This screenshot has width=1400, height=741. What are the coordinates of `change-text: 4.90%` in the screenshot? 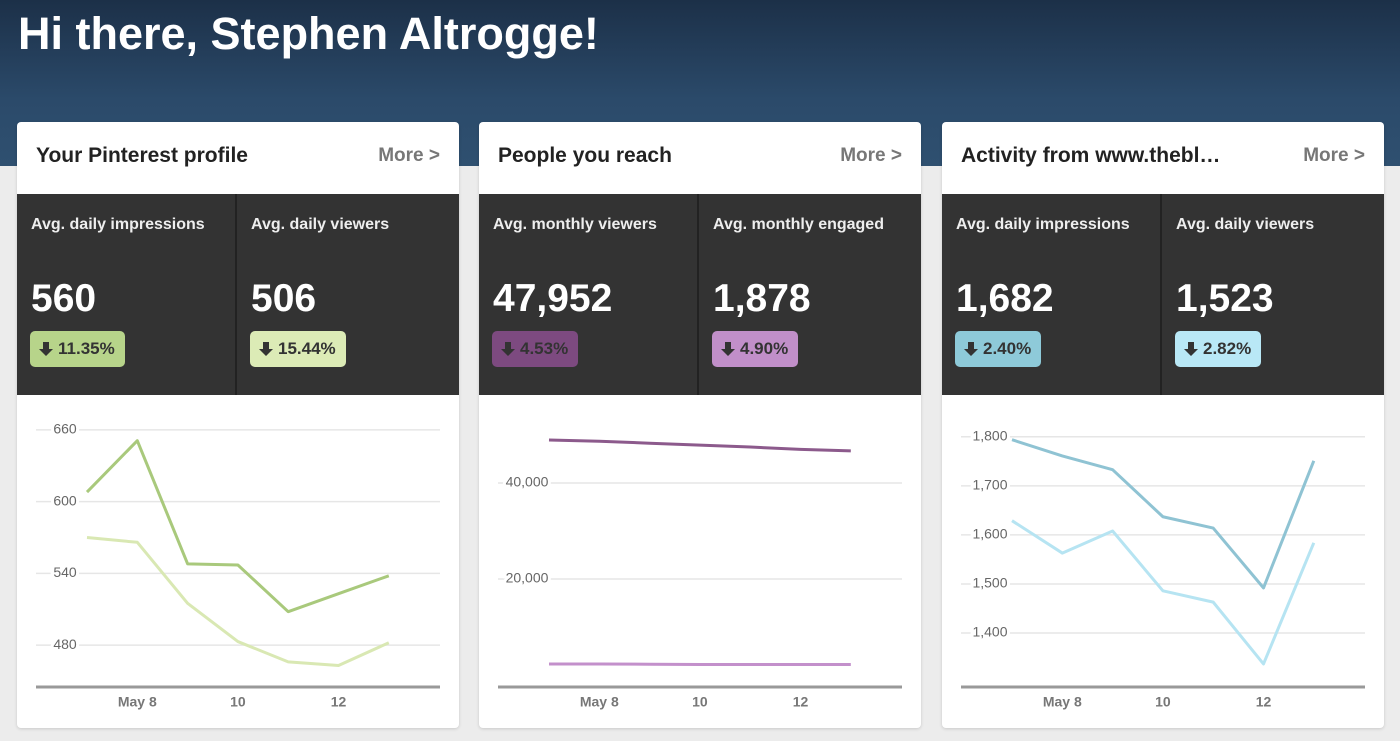 It's located at (764, 348).